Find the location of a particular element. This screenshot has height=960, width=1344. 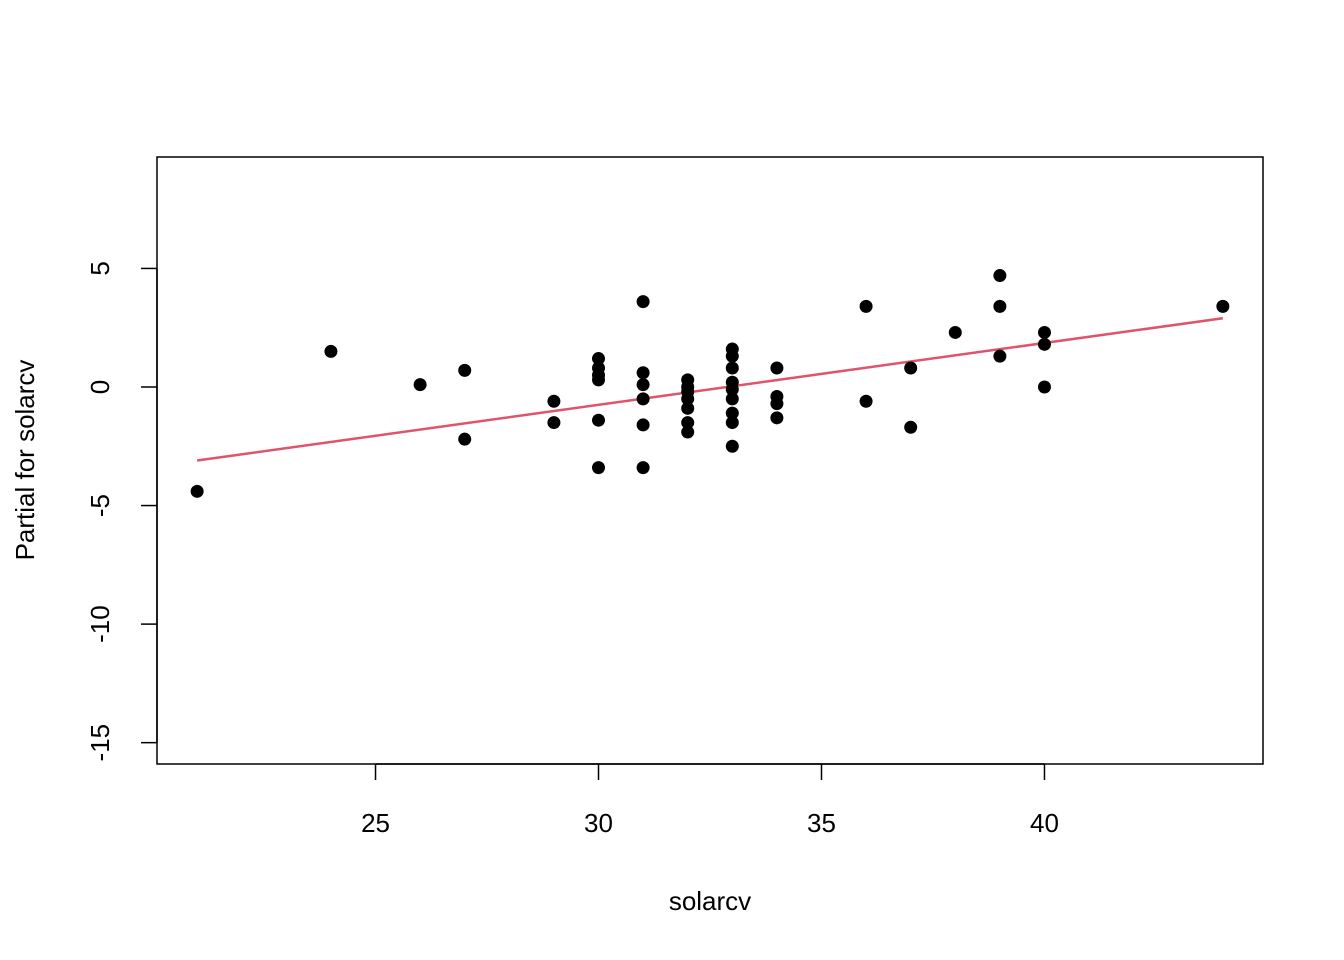

x-axis: 25 30 35 40 is located at coordinates (710, 800).